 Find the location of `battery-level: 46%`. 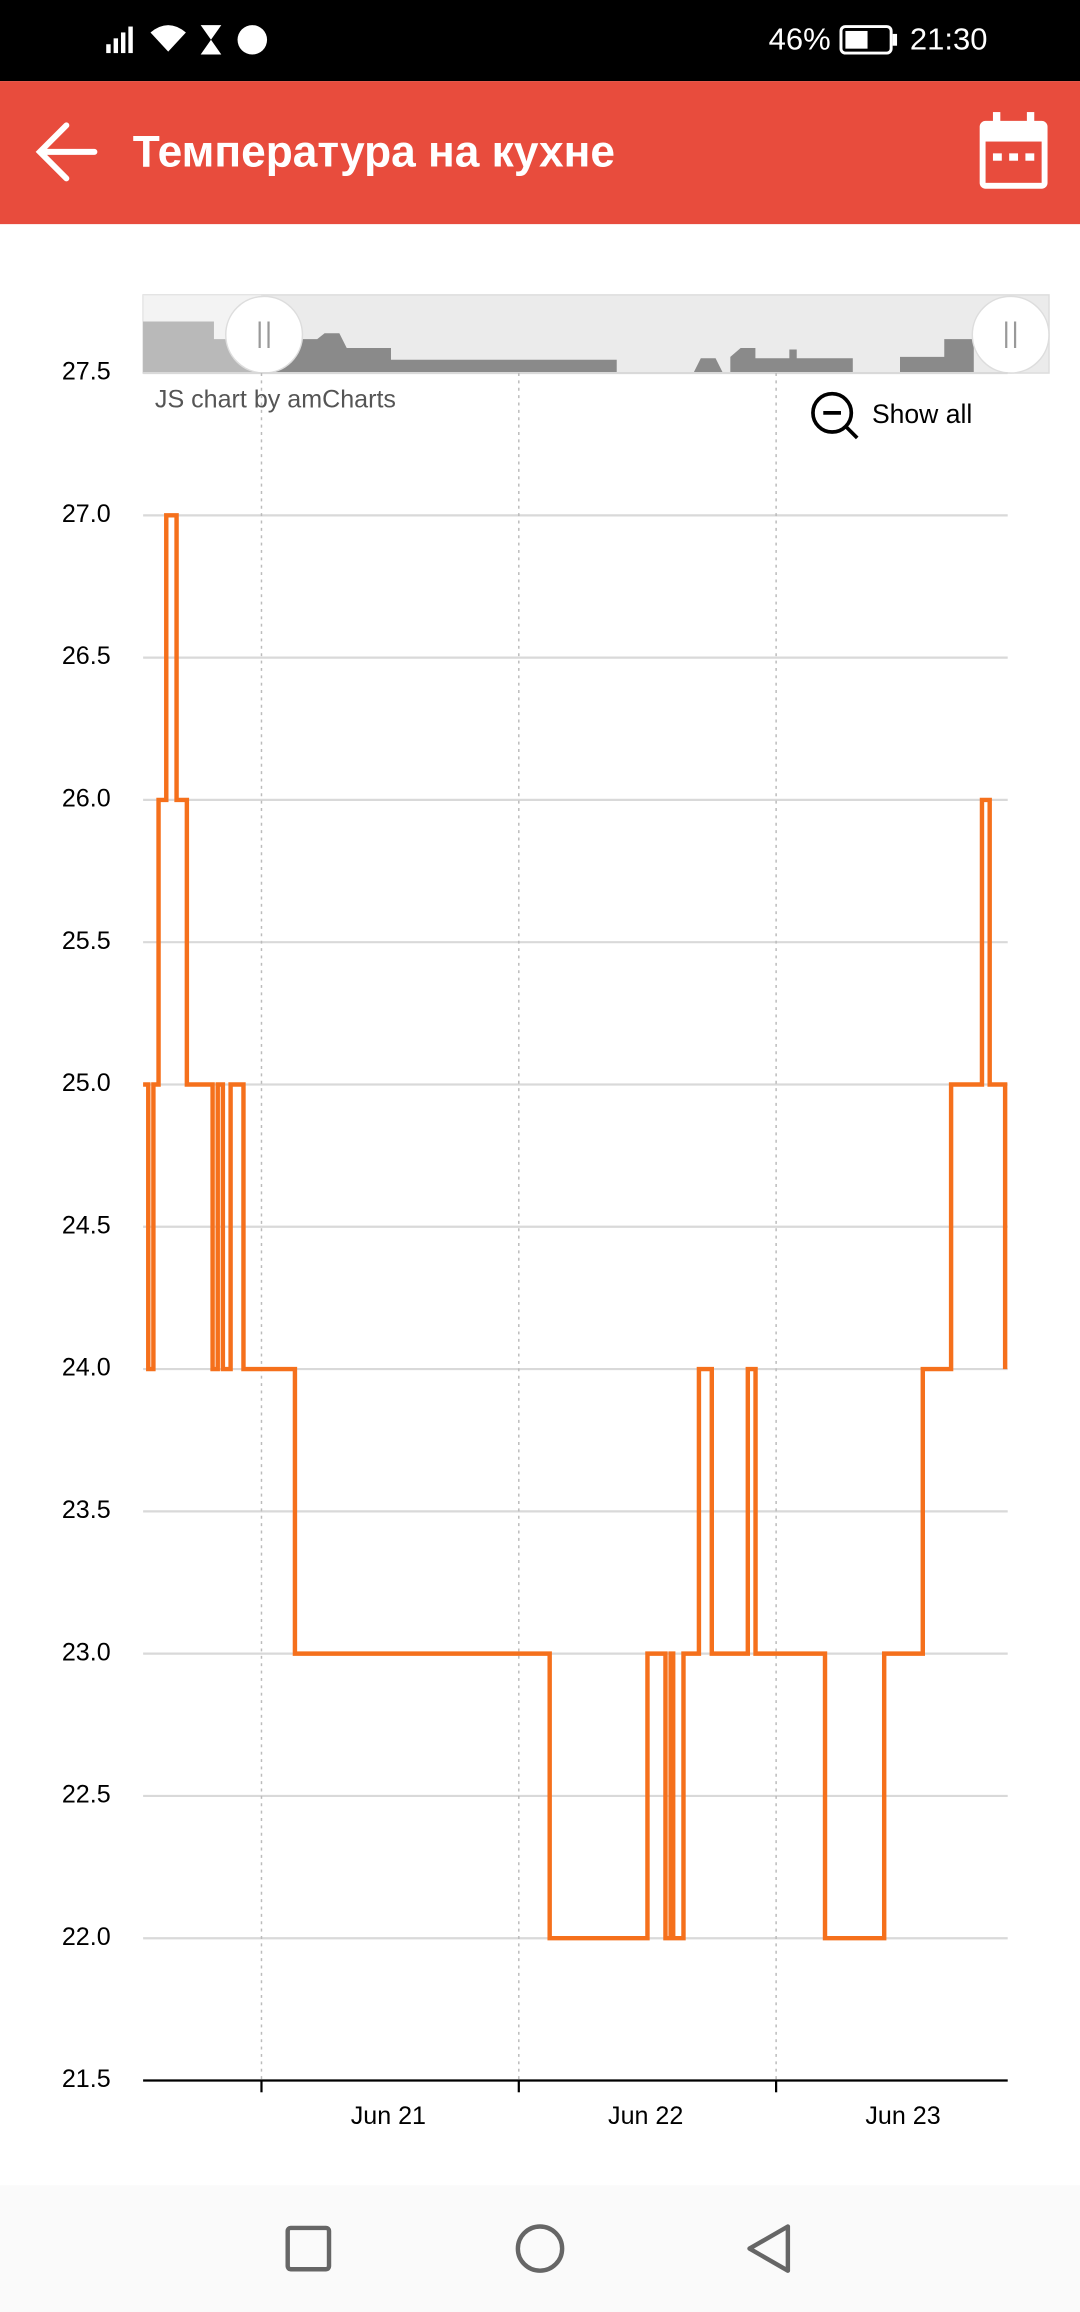

battery-level: 46% is located at coordinates (800, 38).